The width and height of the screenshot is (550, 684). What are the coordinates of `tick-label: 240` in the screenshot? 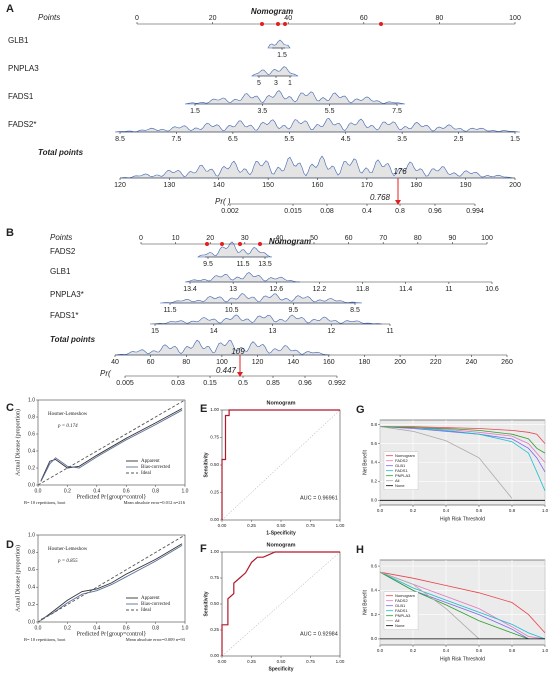 It's located at (472, 362).